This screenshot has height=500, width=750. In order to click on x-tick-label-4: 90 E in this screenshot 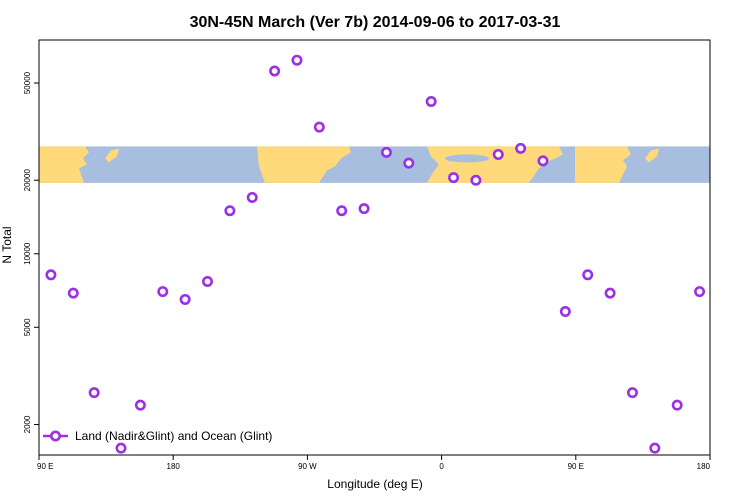, I will do `click(576, 466)`.